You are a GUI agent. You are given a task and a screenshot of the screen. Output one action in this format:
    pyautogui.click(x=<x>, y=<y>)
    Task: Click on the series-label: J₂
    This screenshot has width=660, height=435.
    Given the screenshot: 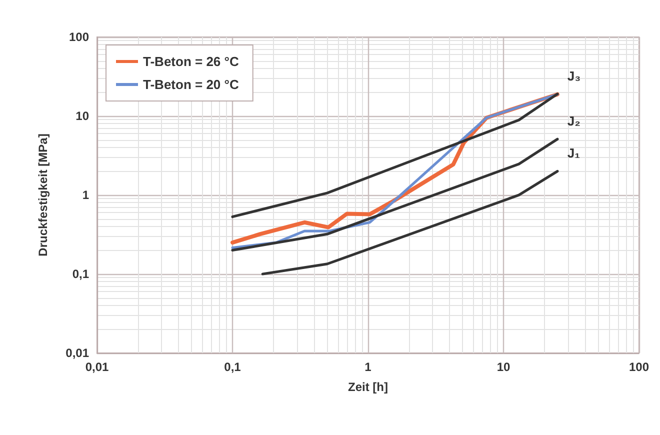 What is the action you would take?
    pyautogui.click(x=574, y=121)
    